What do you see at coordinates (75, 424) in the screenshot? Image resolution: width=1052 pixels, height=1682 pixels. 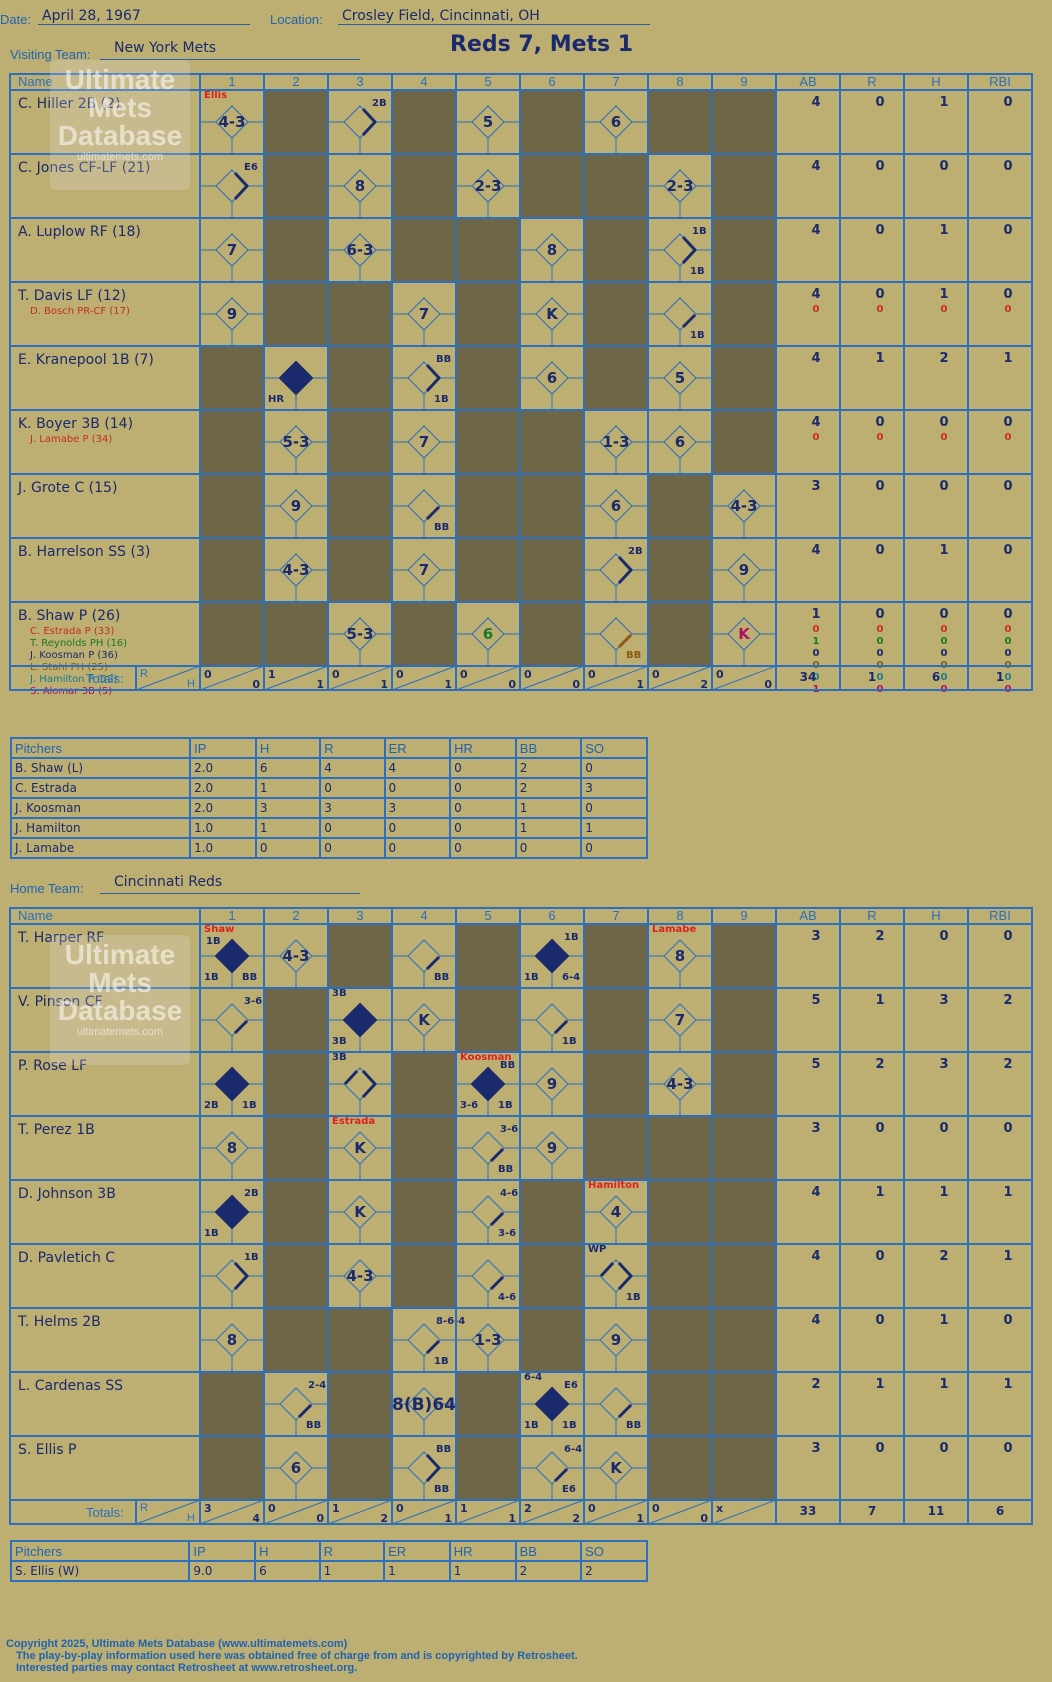 I see `visitors-batter-name: K. Boyer 3B (14)` at bounding box center [75, 424].